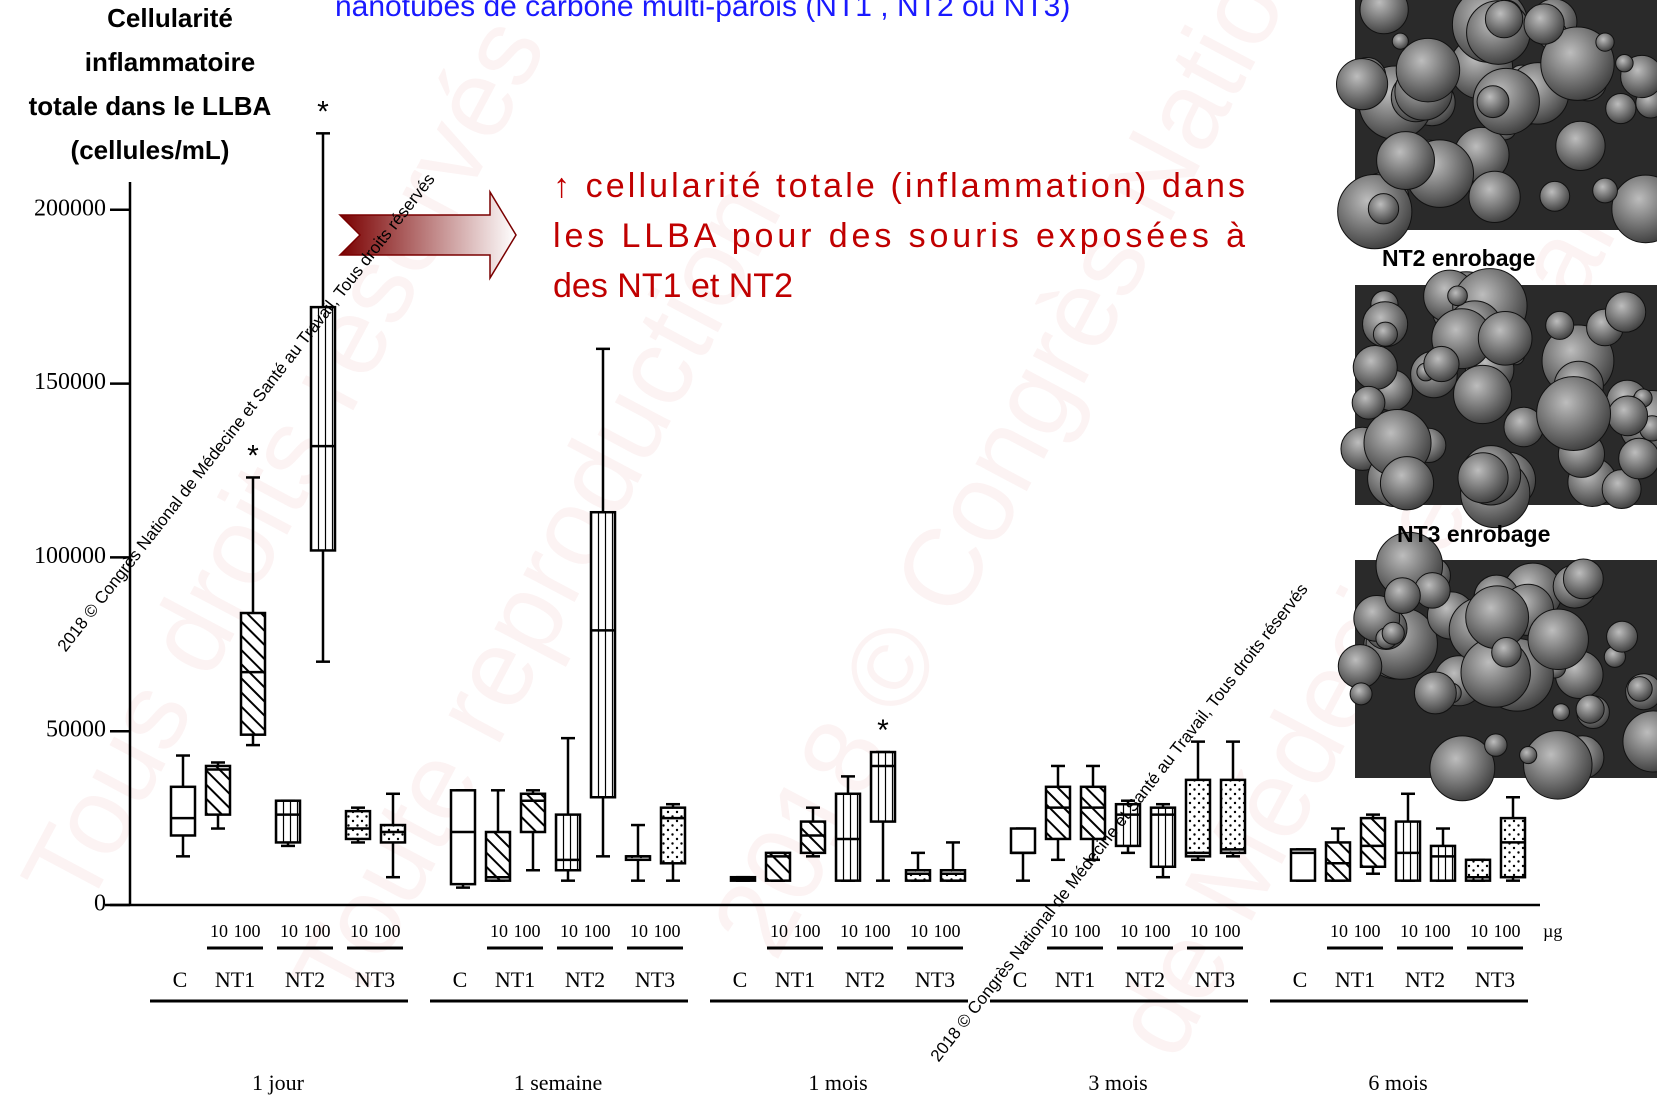 This screenshot has width=1657, height=1097. I want to click on y-tick-label: 0, so click(100, 904).